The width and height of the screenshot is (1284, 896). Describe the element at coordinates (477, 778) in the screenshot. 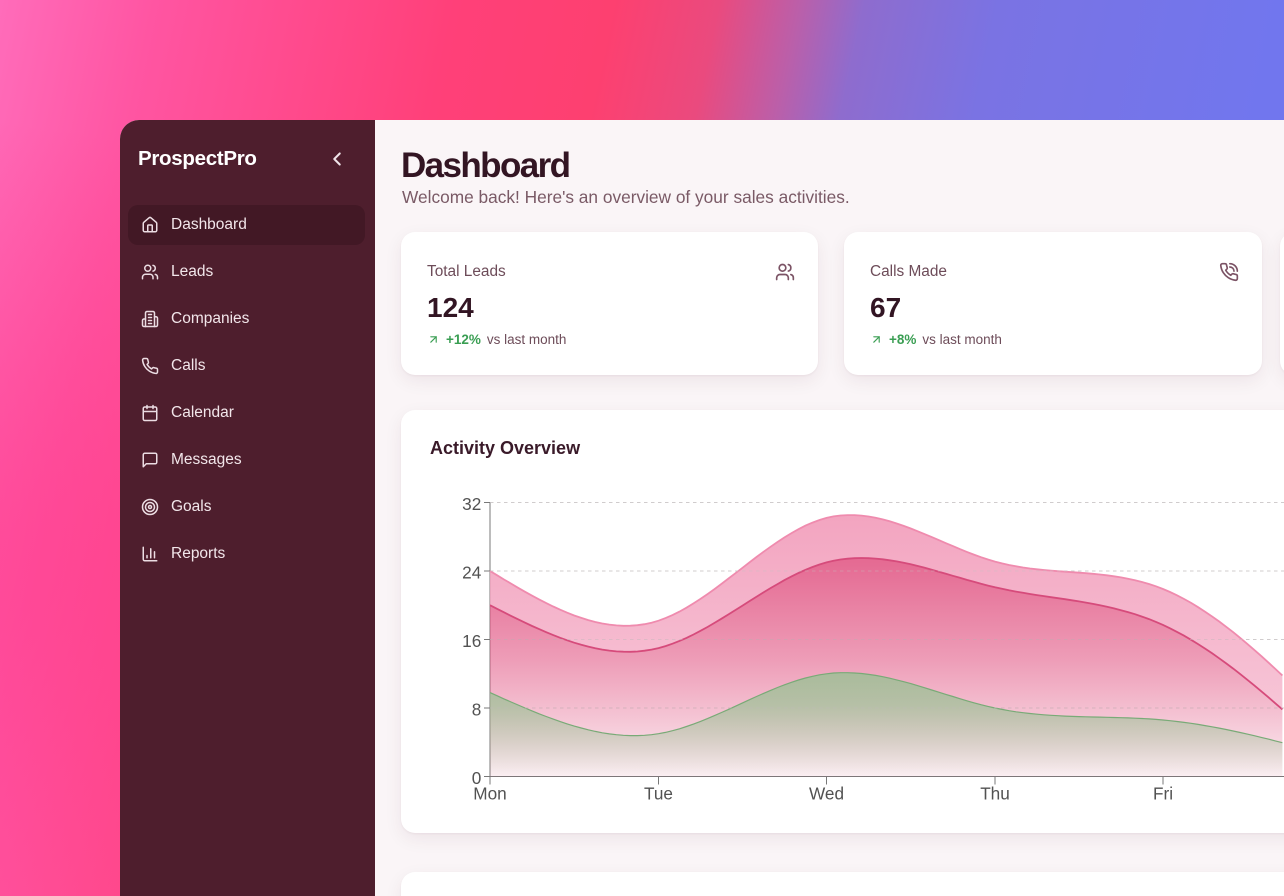

I see `svg-text: 0` at that location.